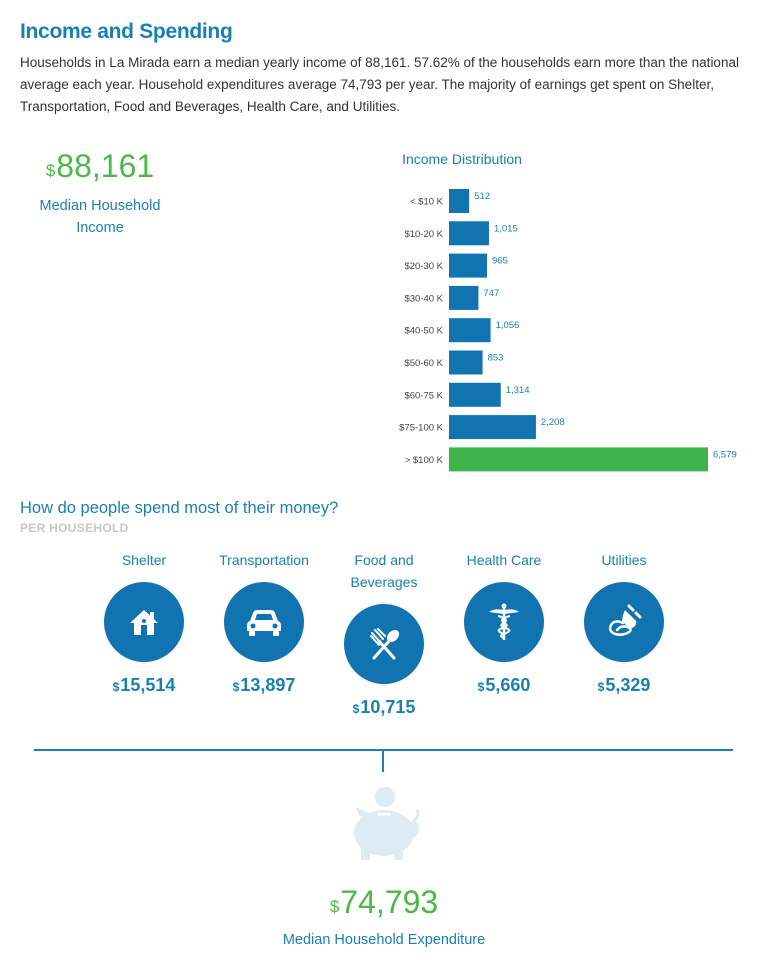  Describe the element at coordinates (384, 707) in the screenshot. I see `category-value: $10,715` at that location.